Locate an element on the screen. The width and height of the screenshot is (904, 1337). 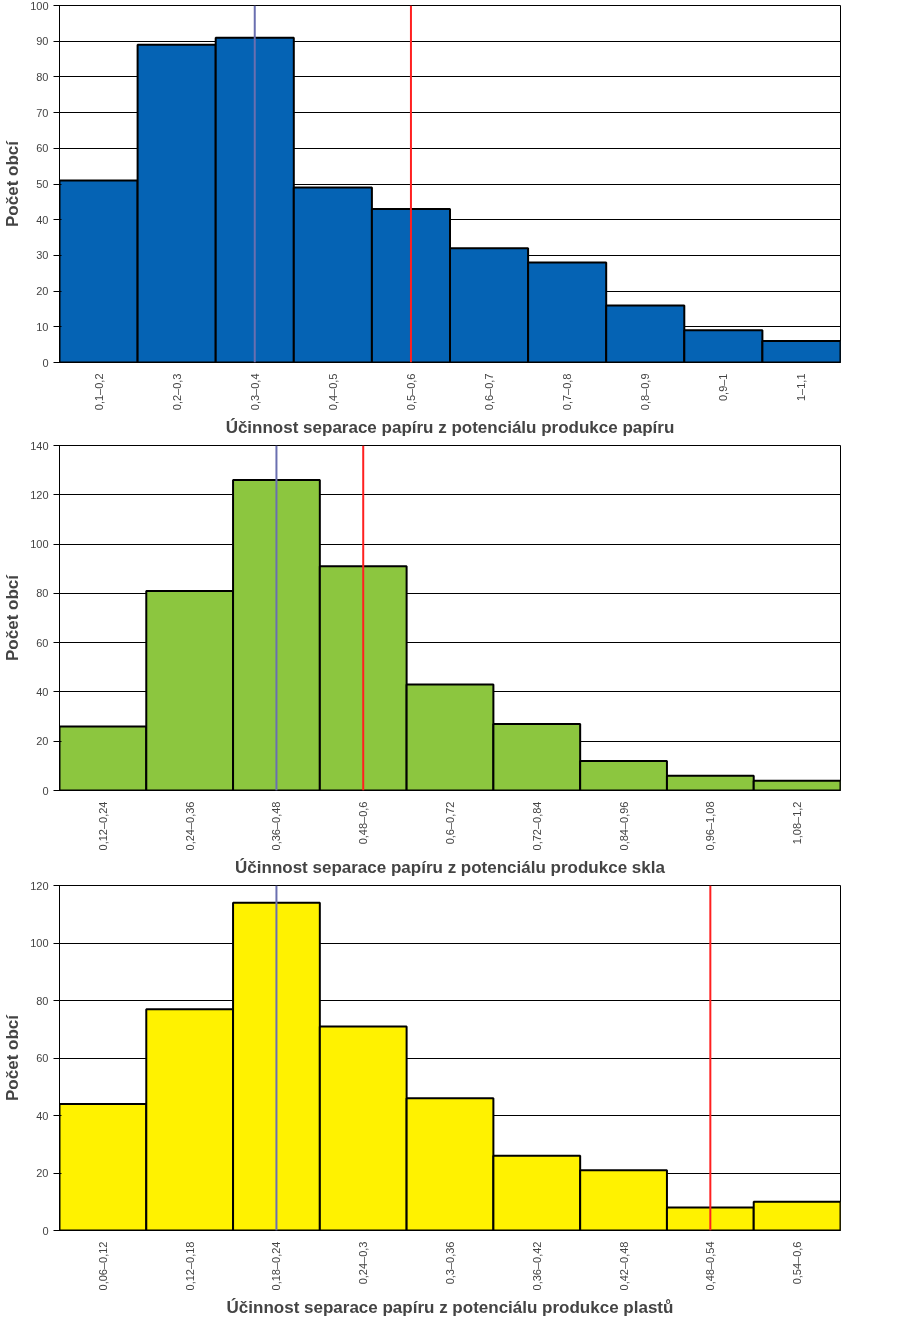
x-axis-title: Účinnost separace papíru z potenciálu produkce skla is located at coordinates (450, 868).